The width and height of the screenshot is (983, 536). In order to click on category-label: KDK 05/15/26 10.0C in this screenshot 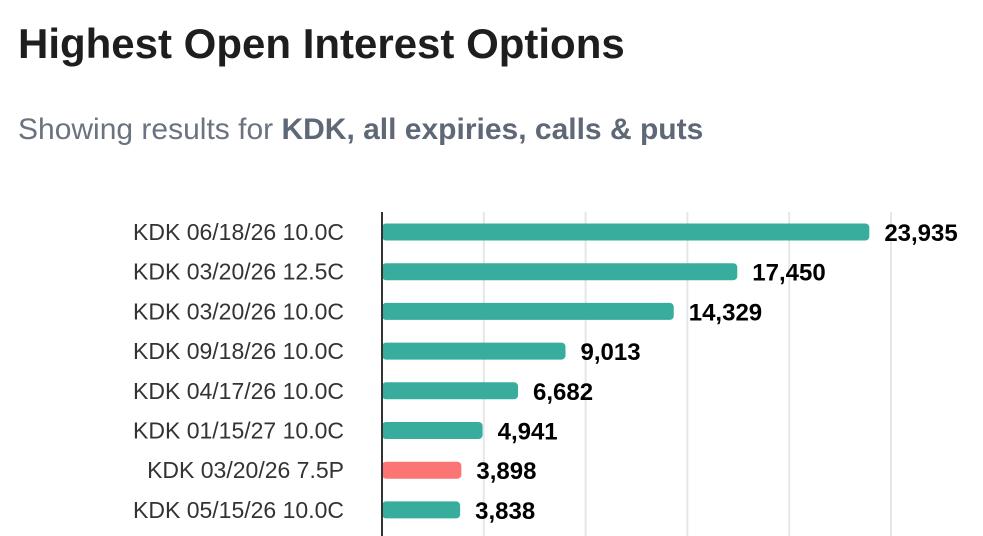, I will do `click(238, 510)`.